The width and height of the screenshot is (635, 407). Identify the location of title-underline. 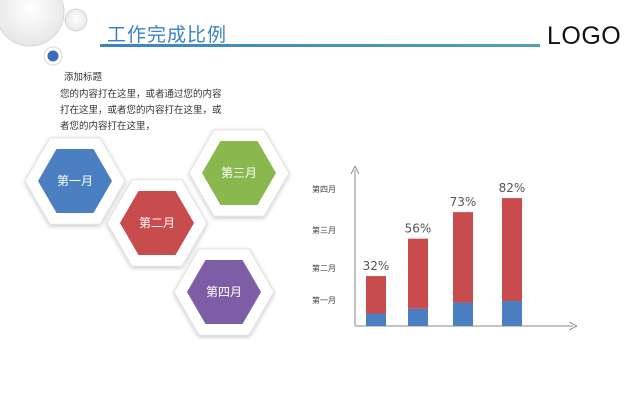
(320, 45).